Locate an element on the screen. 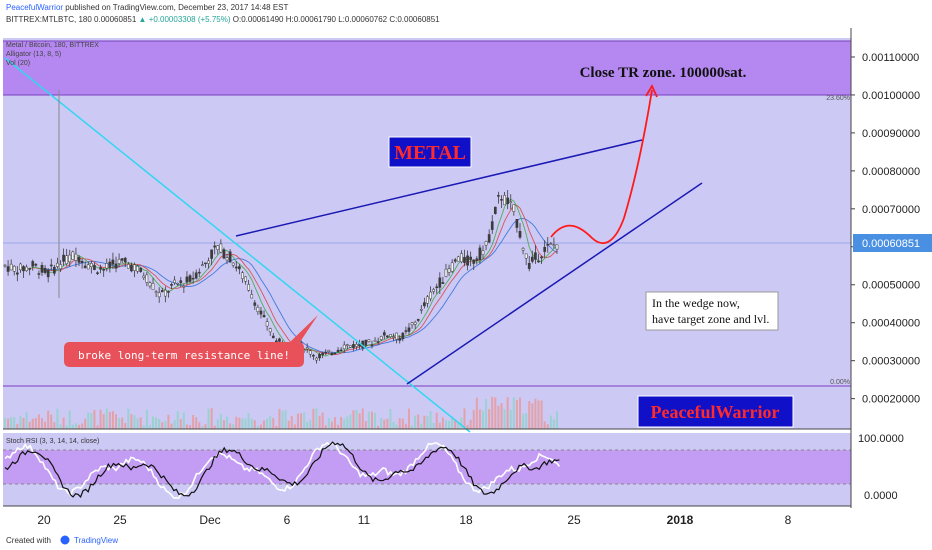 Image resolution: width=932 pixels, height=550 pixels. target-zone is located at coordinates (427, 68).